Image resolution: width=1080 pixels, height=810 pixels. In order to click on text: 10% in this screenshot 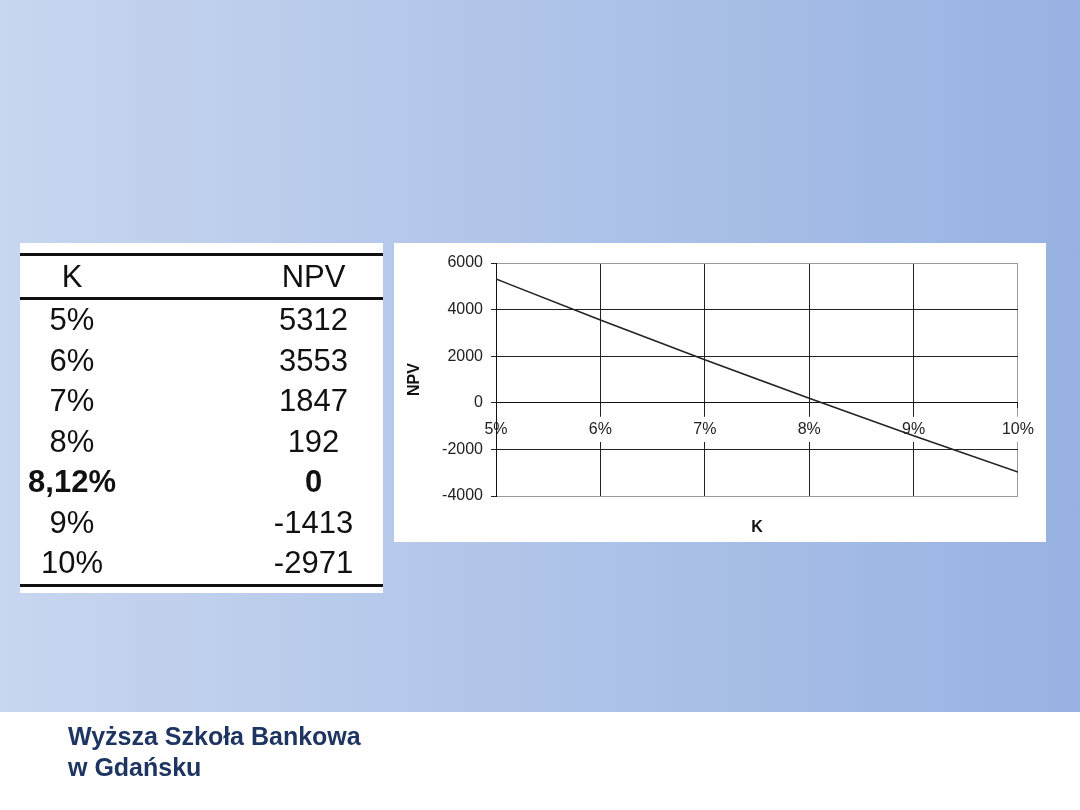, I will do `click(71, 563)`.